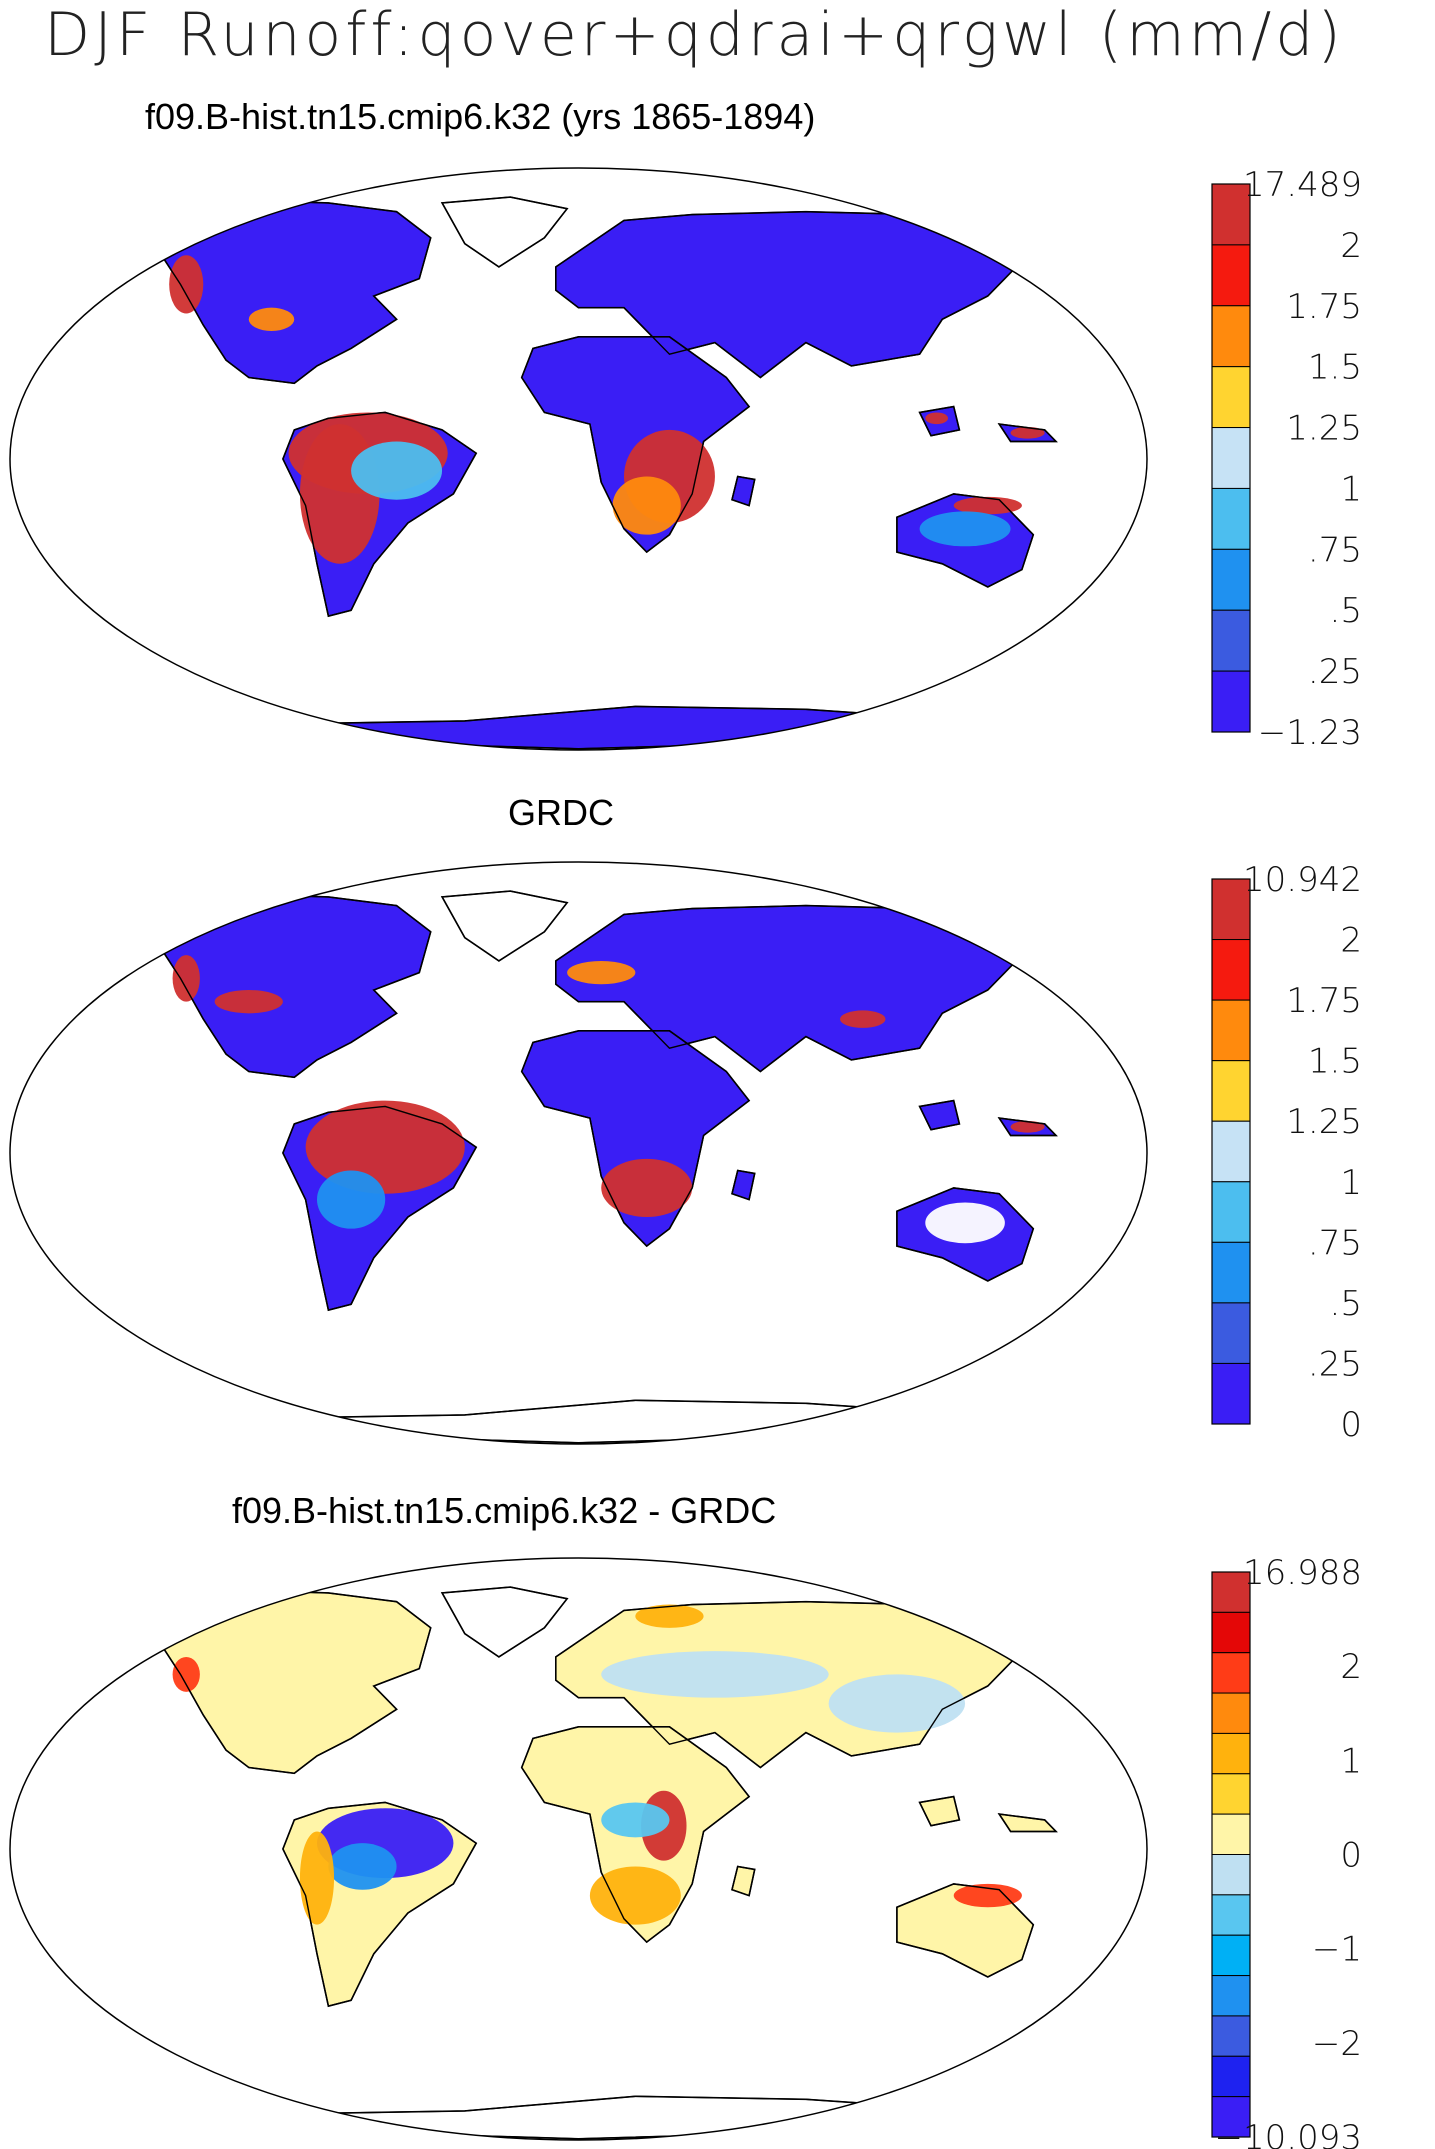 This screenshot has height=2149, width=1435. What do you see at coordinates (1346, 1304) in the screenshot?
I see `colorbar-label: .5` at bounding box center [1346, 1304].